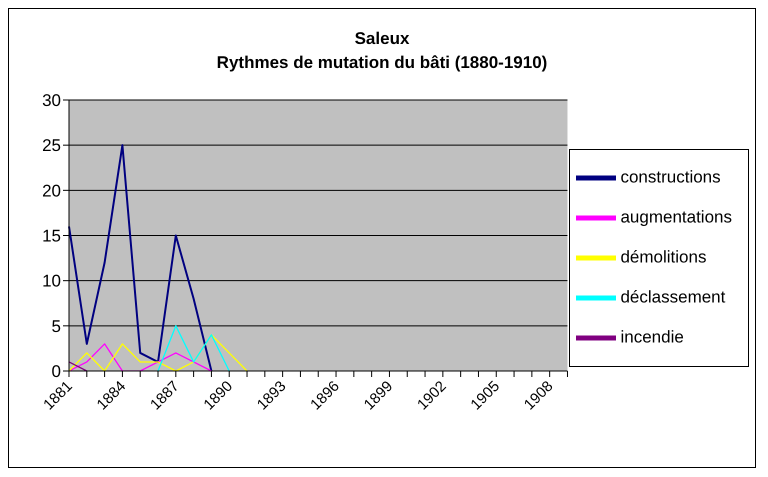  What do you see at coordinates (382, 39) in the screenshot?
I see `chart-title: Saleux` at bounding box center [382, 39].